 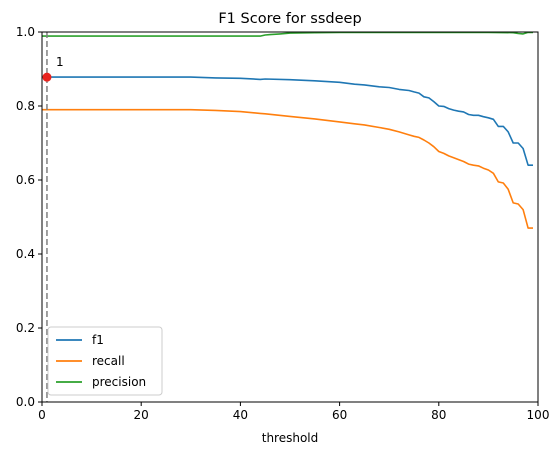 I want to click on y-tick-label-4: 0.8, so click(x=25, y=106).